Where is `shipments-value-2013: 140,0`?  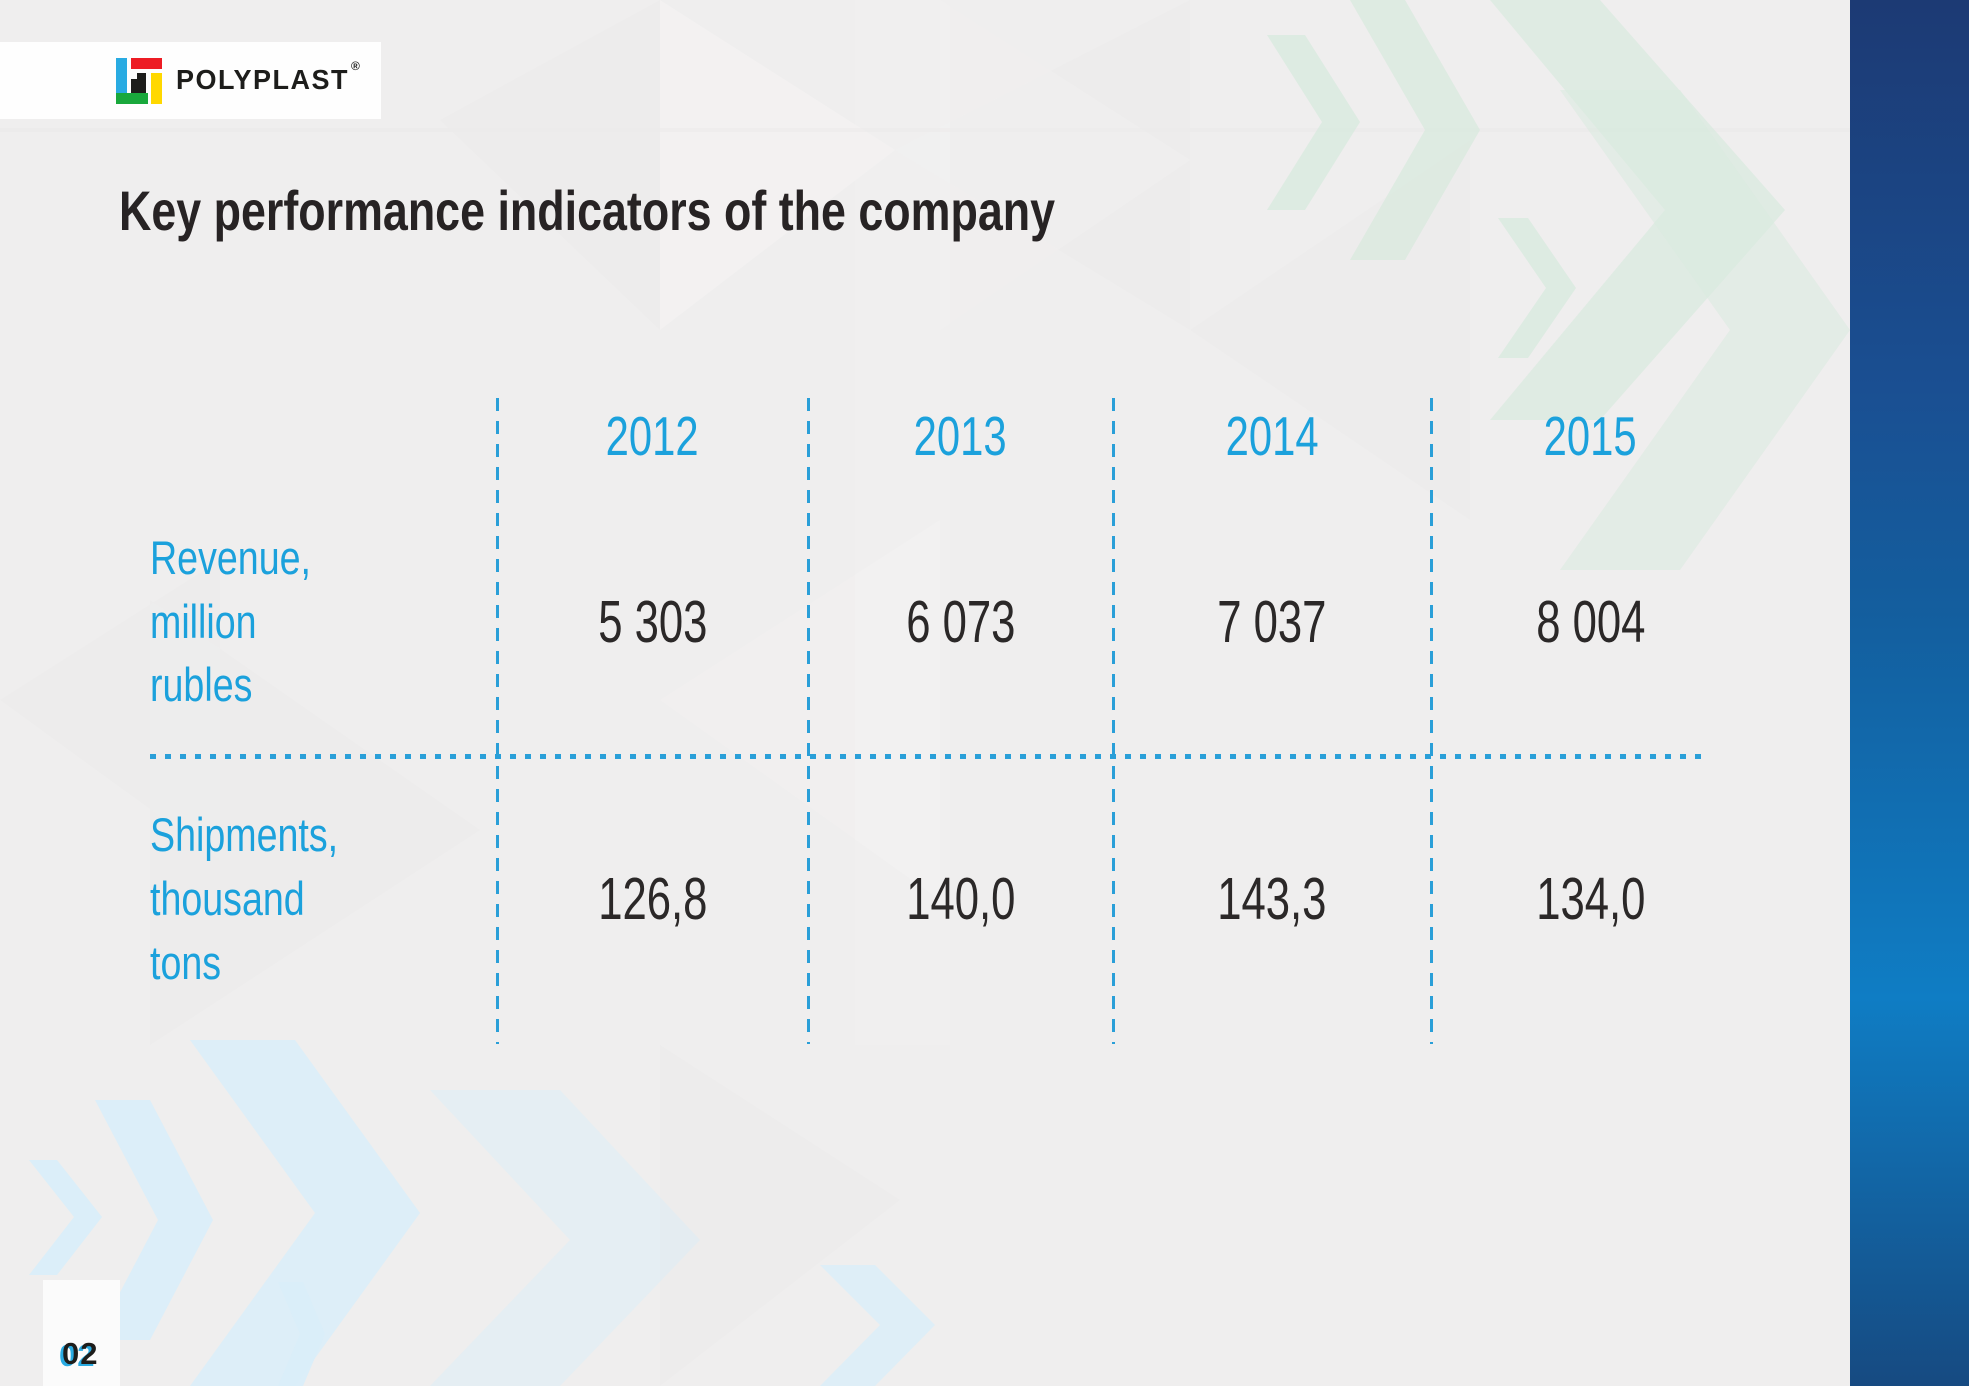 shipments-value-2013: 140,0 is located at coordinates (960, 899).